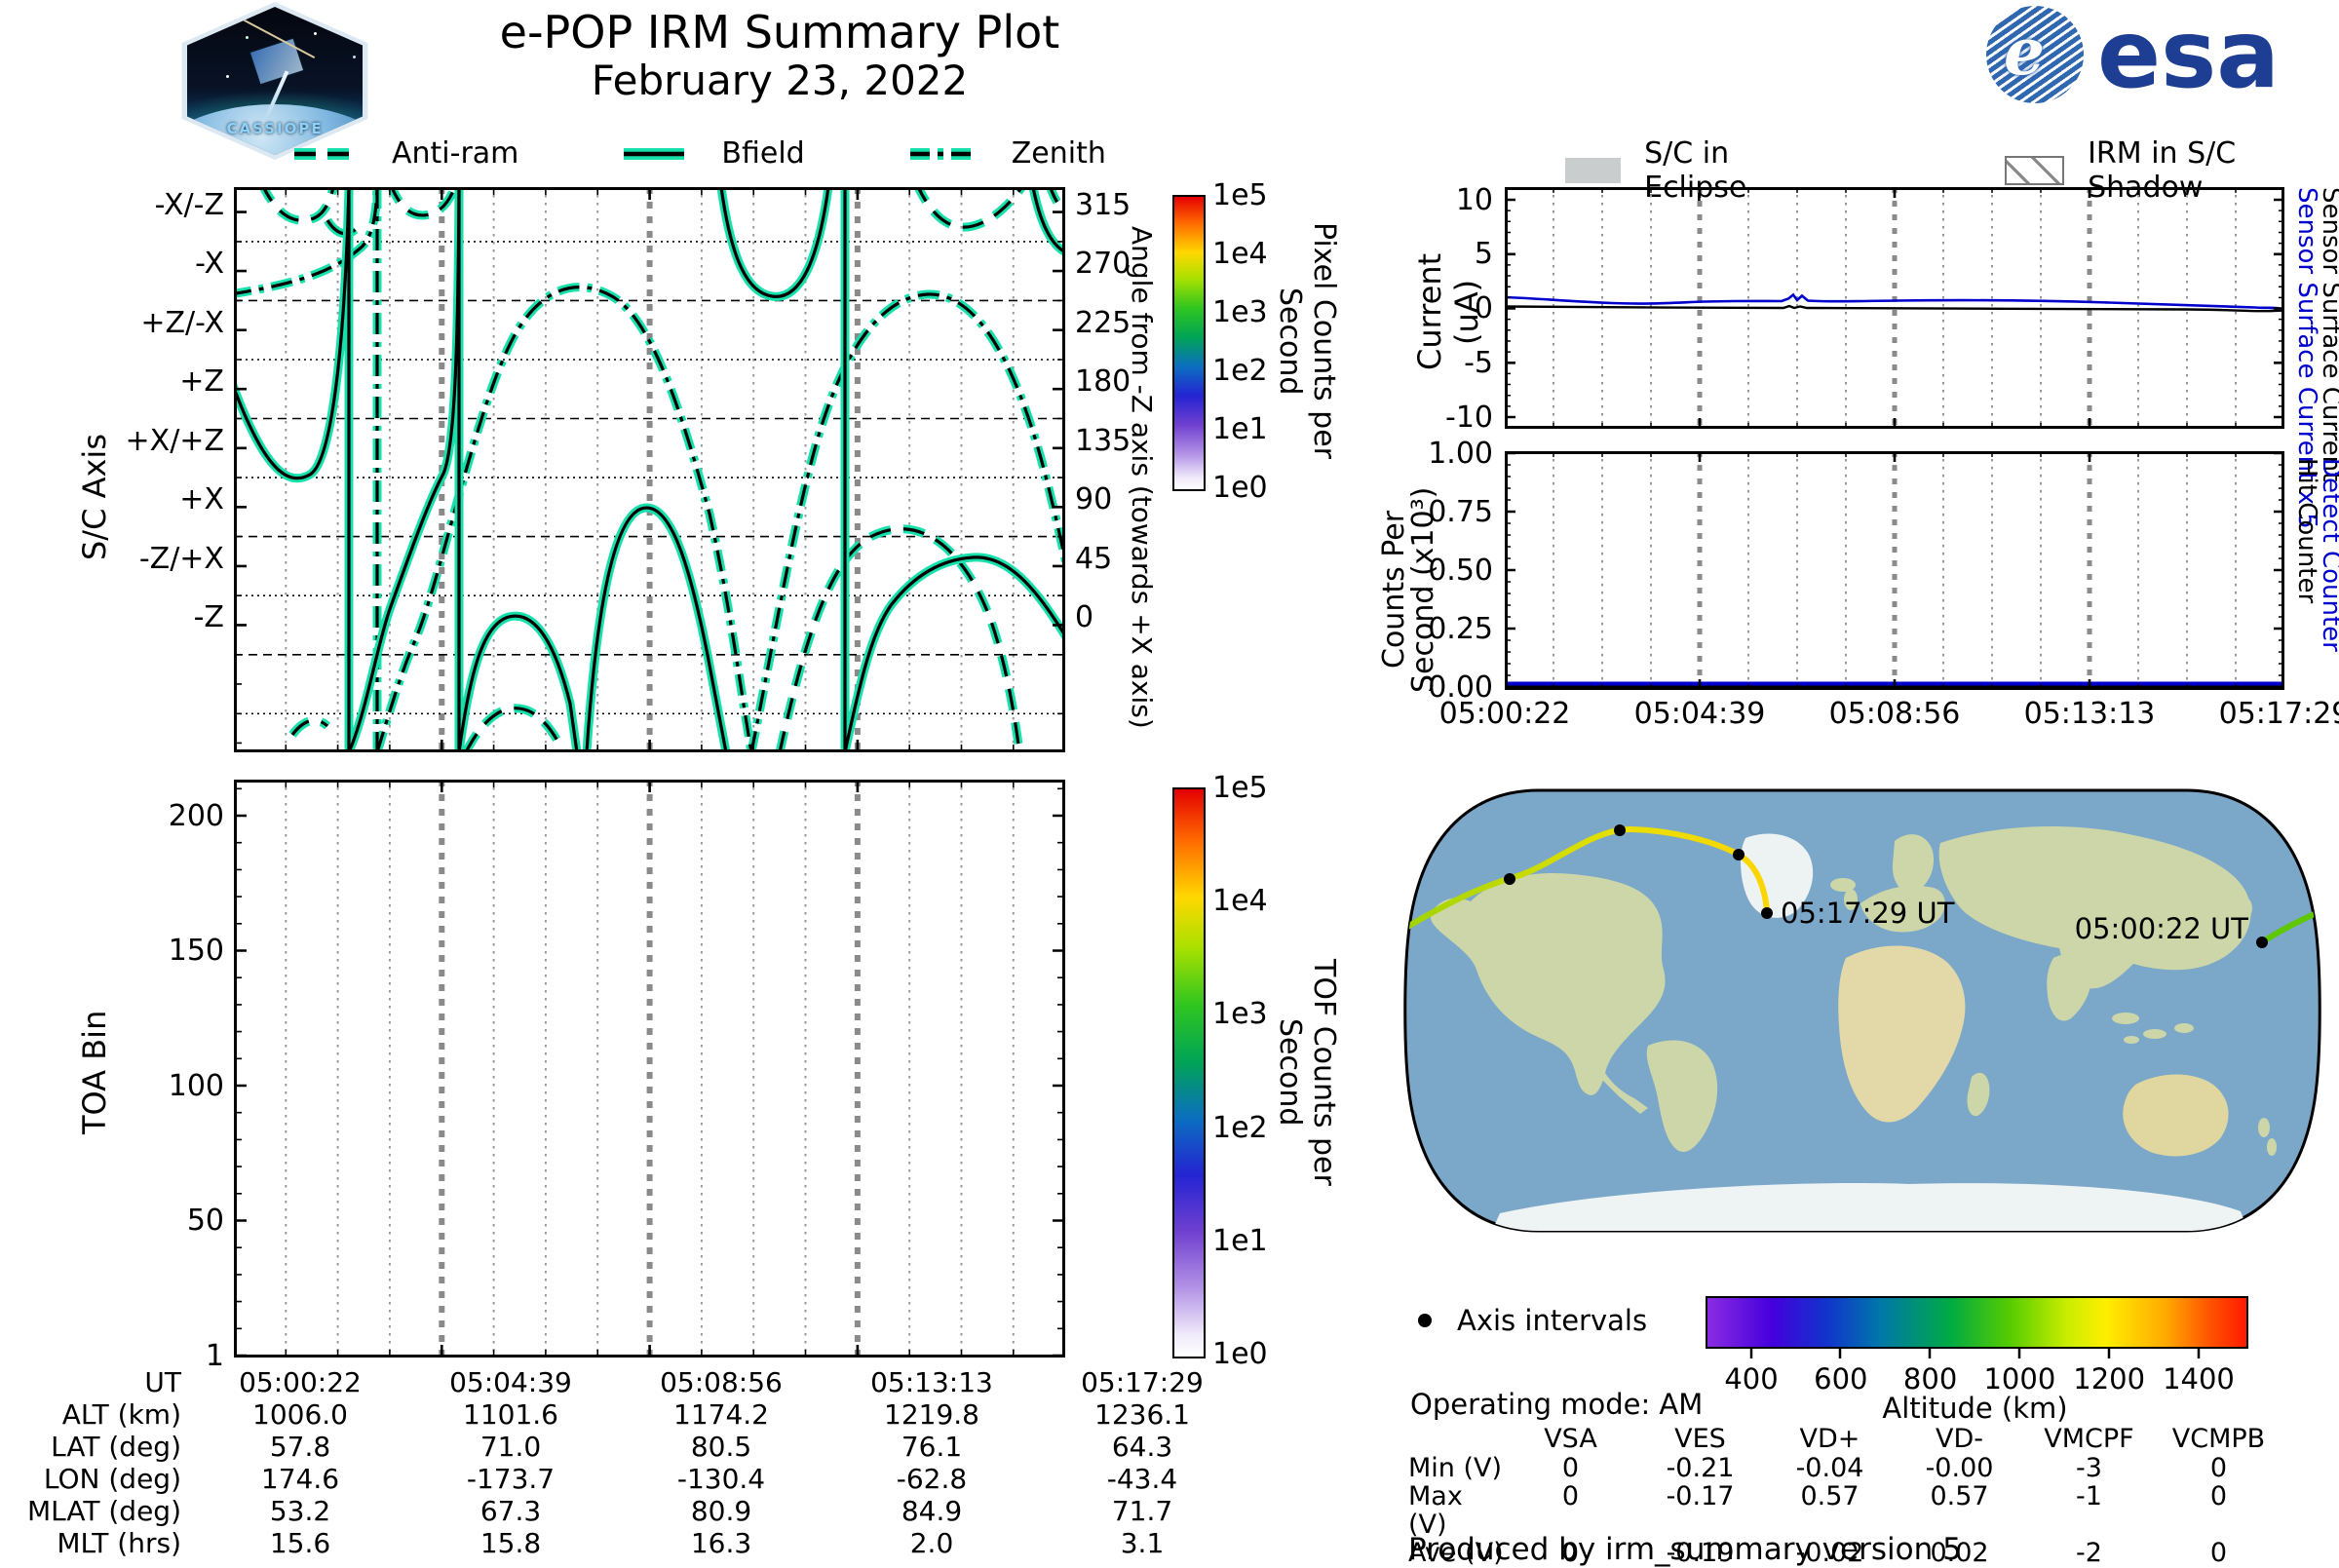  Describe the element at coordinates (1307, 1072) in the screenshot. I see `tof-colorbar-label: TOF Counts per Second` at that location.